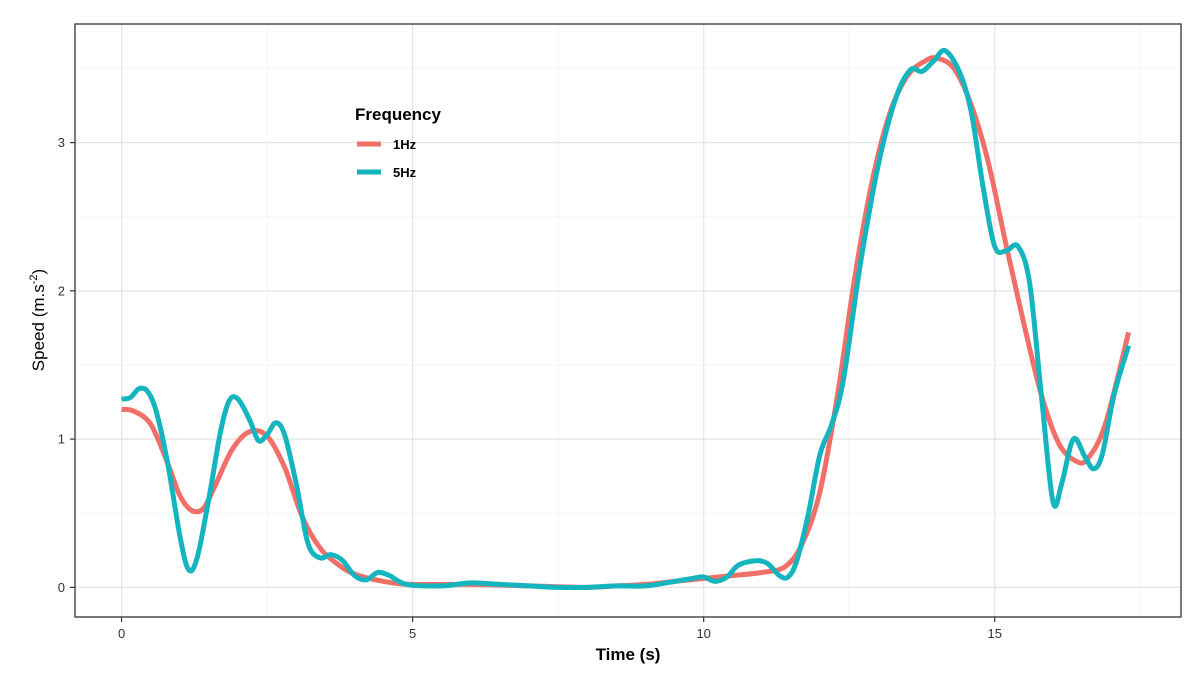  I want to click on y-axis-title: Speed (m.s-2), so click(38, 320).